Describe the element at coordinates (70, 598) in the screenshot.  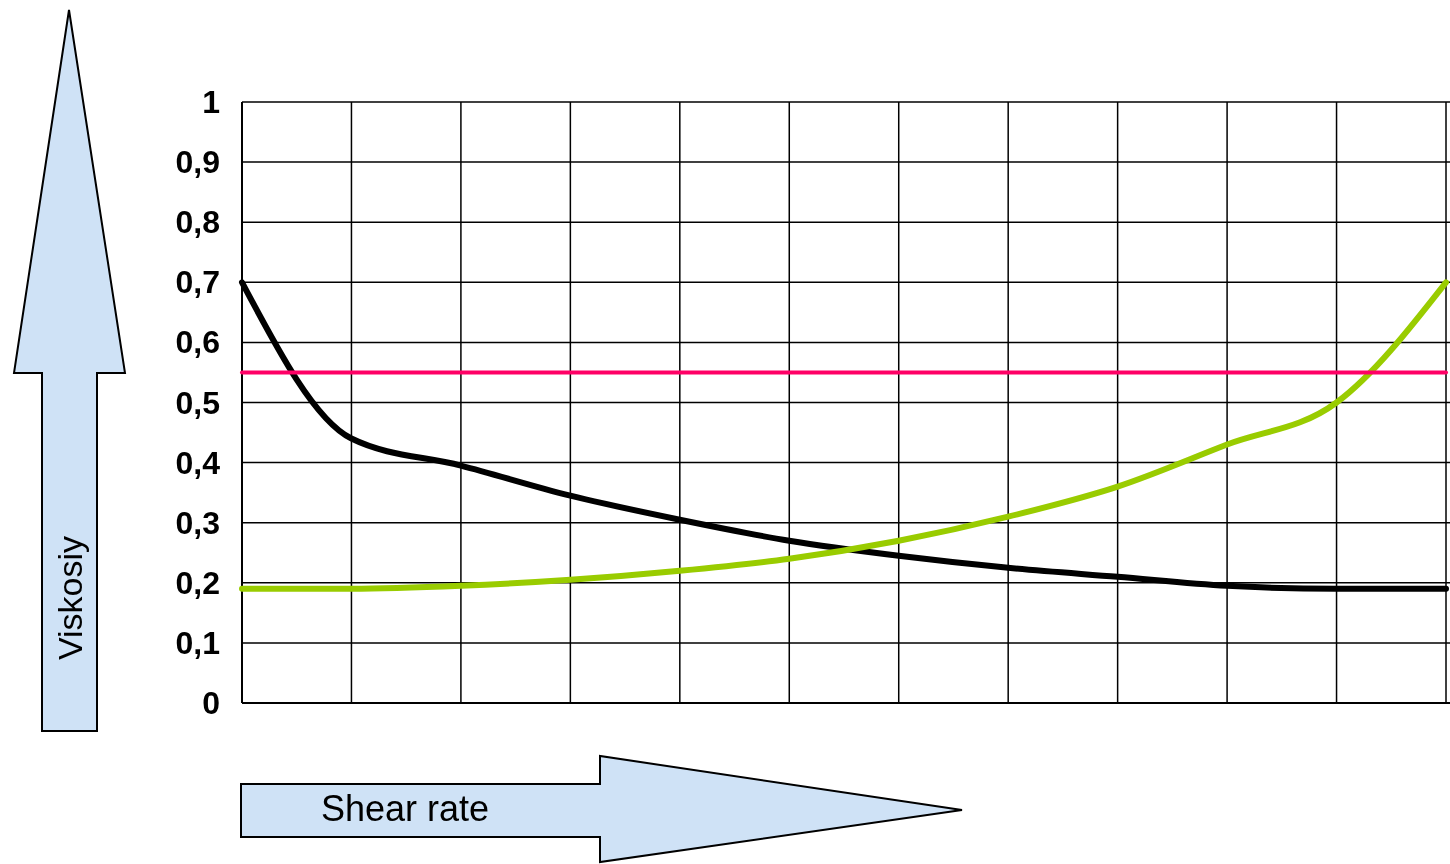
I see `y-axis-title: Viskosiy` at that location.